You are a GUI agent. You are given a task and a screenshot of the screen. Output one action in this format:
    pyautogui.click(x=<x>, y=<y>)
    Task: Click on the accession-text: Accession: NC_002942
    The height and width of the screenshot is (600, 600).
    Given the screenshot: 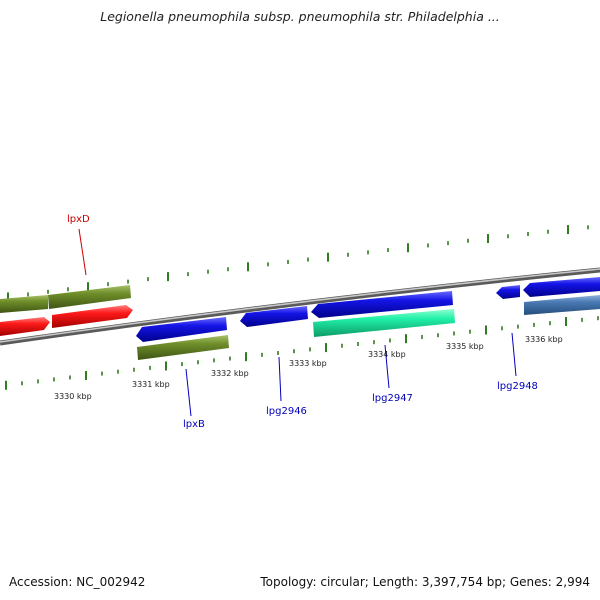 What is the action you would take?
    pyautogui.click(x=77, y=582)
    